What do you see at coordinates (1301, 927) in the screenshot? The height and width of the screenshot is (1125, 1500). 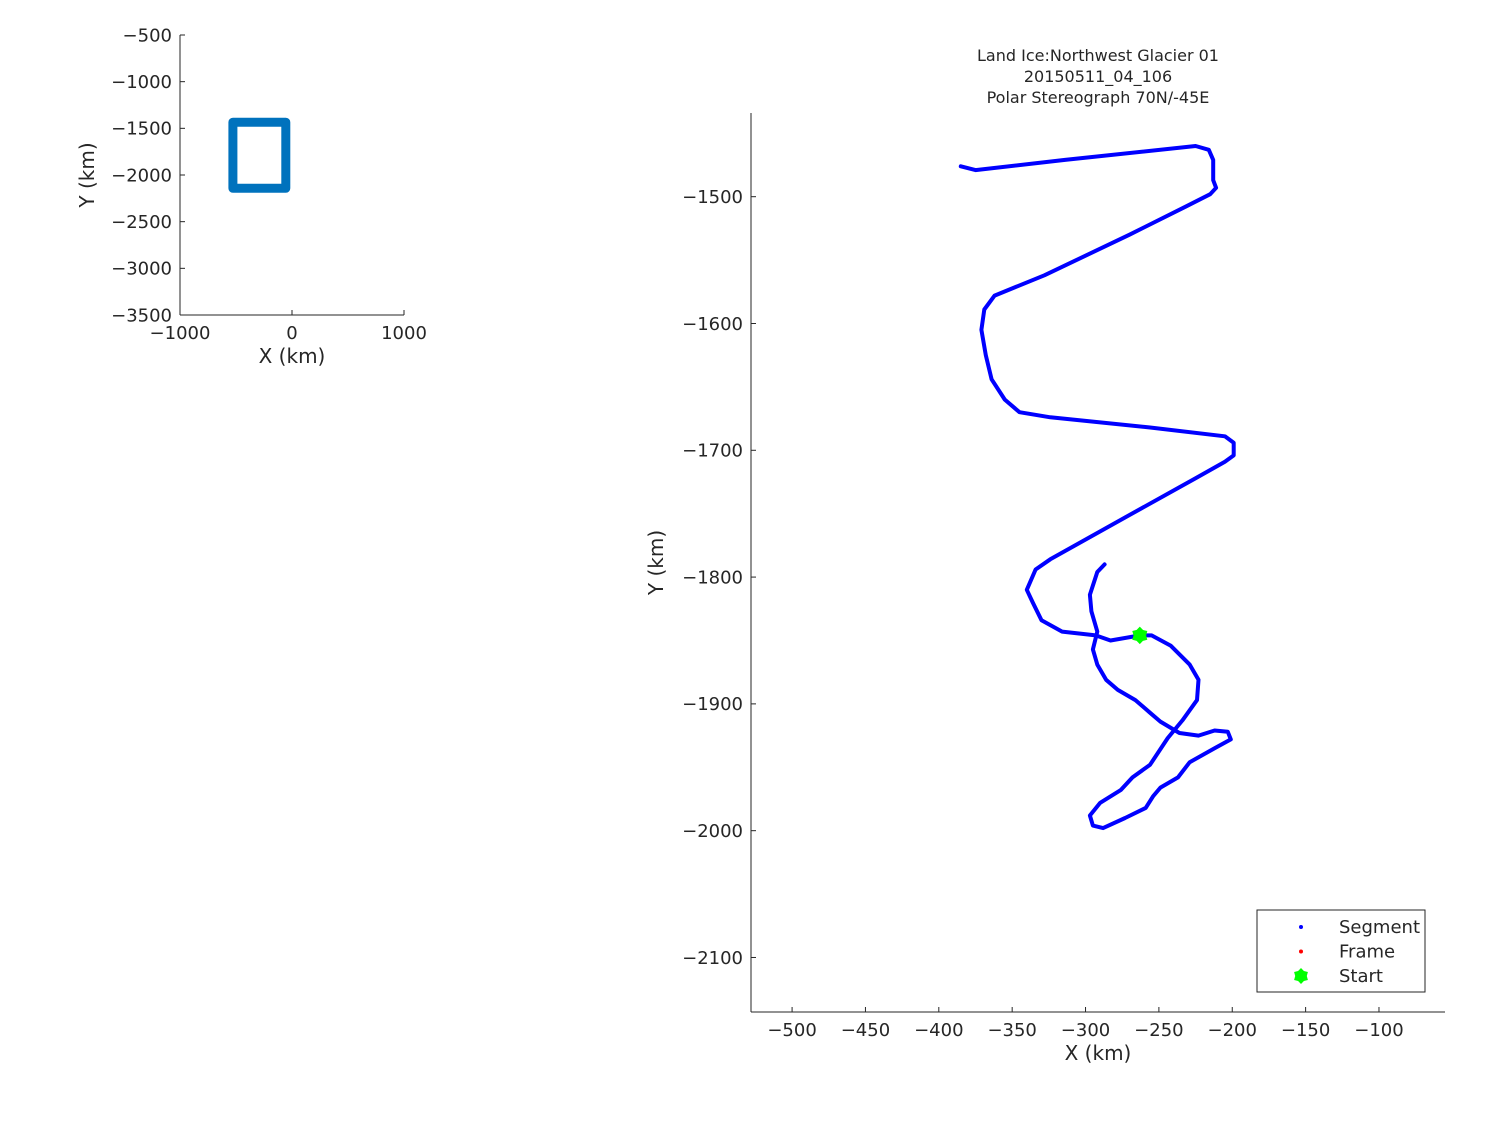 I see `segment-legend-marker` at bounding box center [1301, 927].